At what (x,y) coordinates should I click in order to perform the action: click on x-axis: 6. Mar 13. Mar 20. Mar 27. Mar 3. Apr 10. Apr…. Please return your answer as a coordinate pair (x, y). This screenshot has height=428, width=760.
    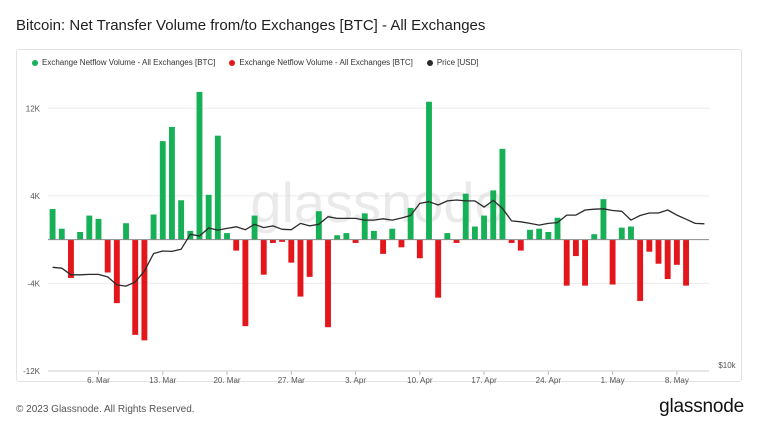
    Looking at the image, I should click on (378, 377).